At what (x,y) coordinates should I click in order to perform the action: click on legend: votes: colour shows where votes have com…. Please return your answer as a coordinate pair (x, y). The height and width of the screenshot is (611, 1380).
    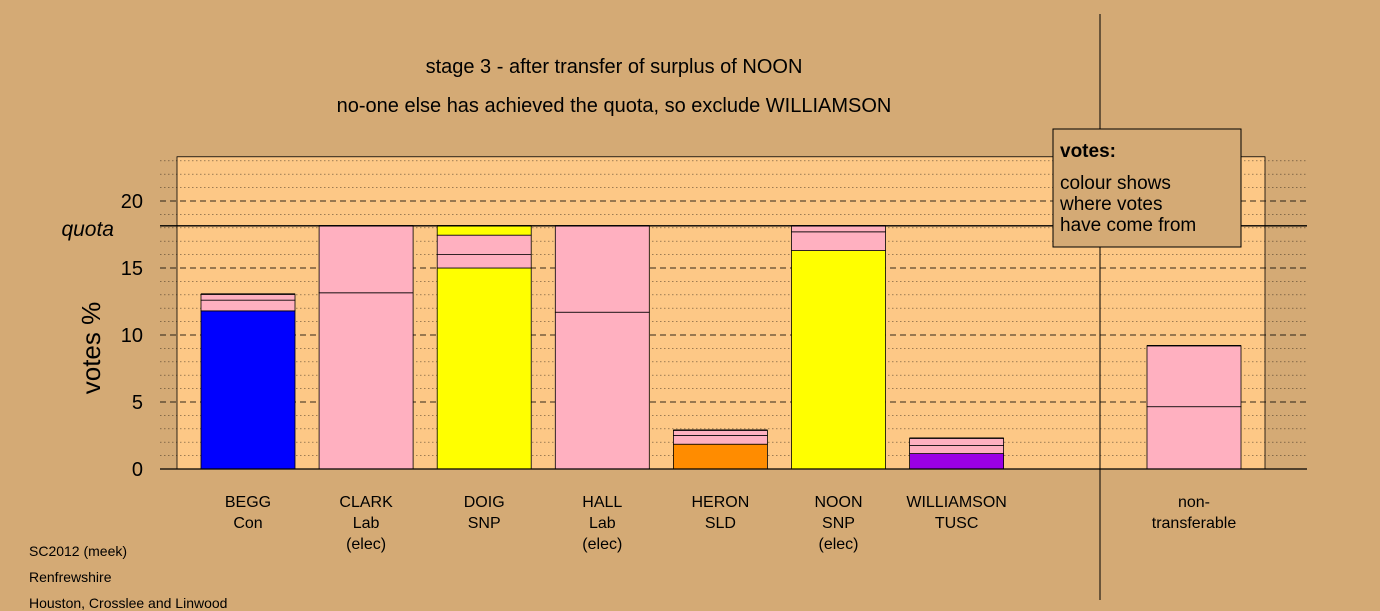
    Looking at the image, I should click on (1147, 188).